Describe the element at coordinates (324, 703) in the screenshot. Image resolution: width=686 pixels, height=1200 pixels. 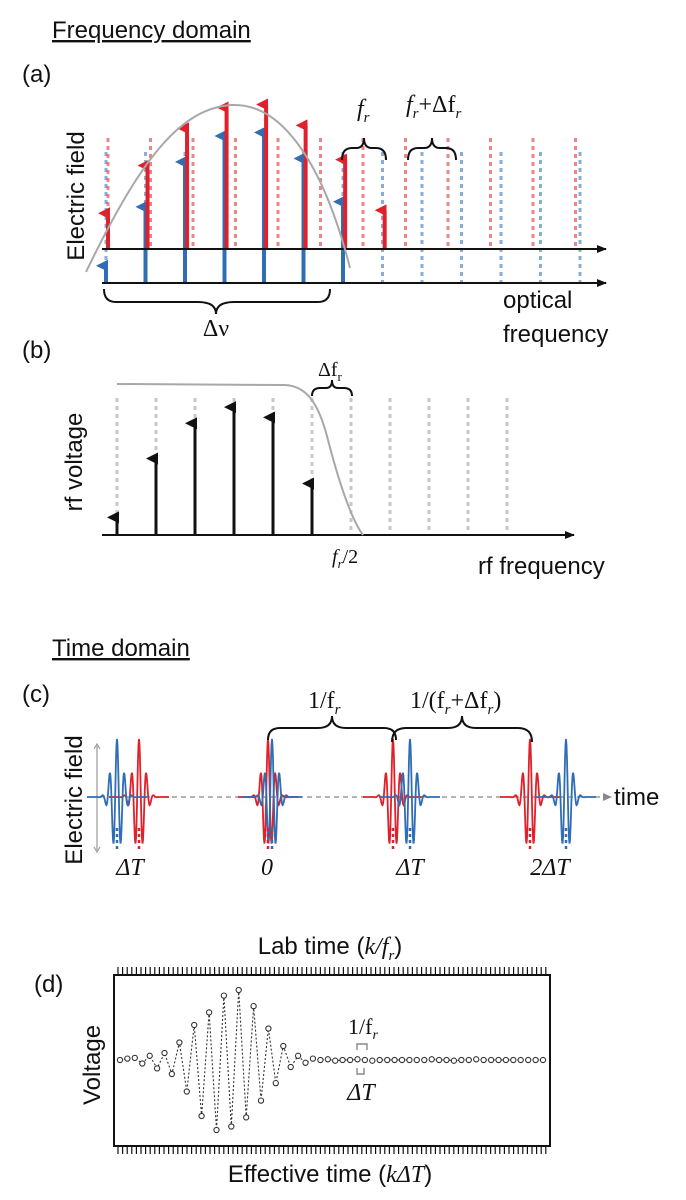
I see `panel-c-period-label: 1/fr` at that location.